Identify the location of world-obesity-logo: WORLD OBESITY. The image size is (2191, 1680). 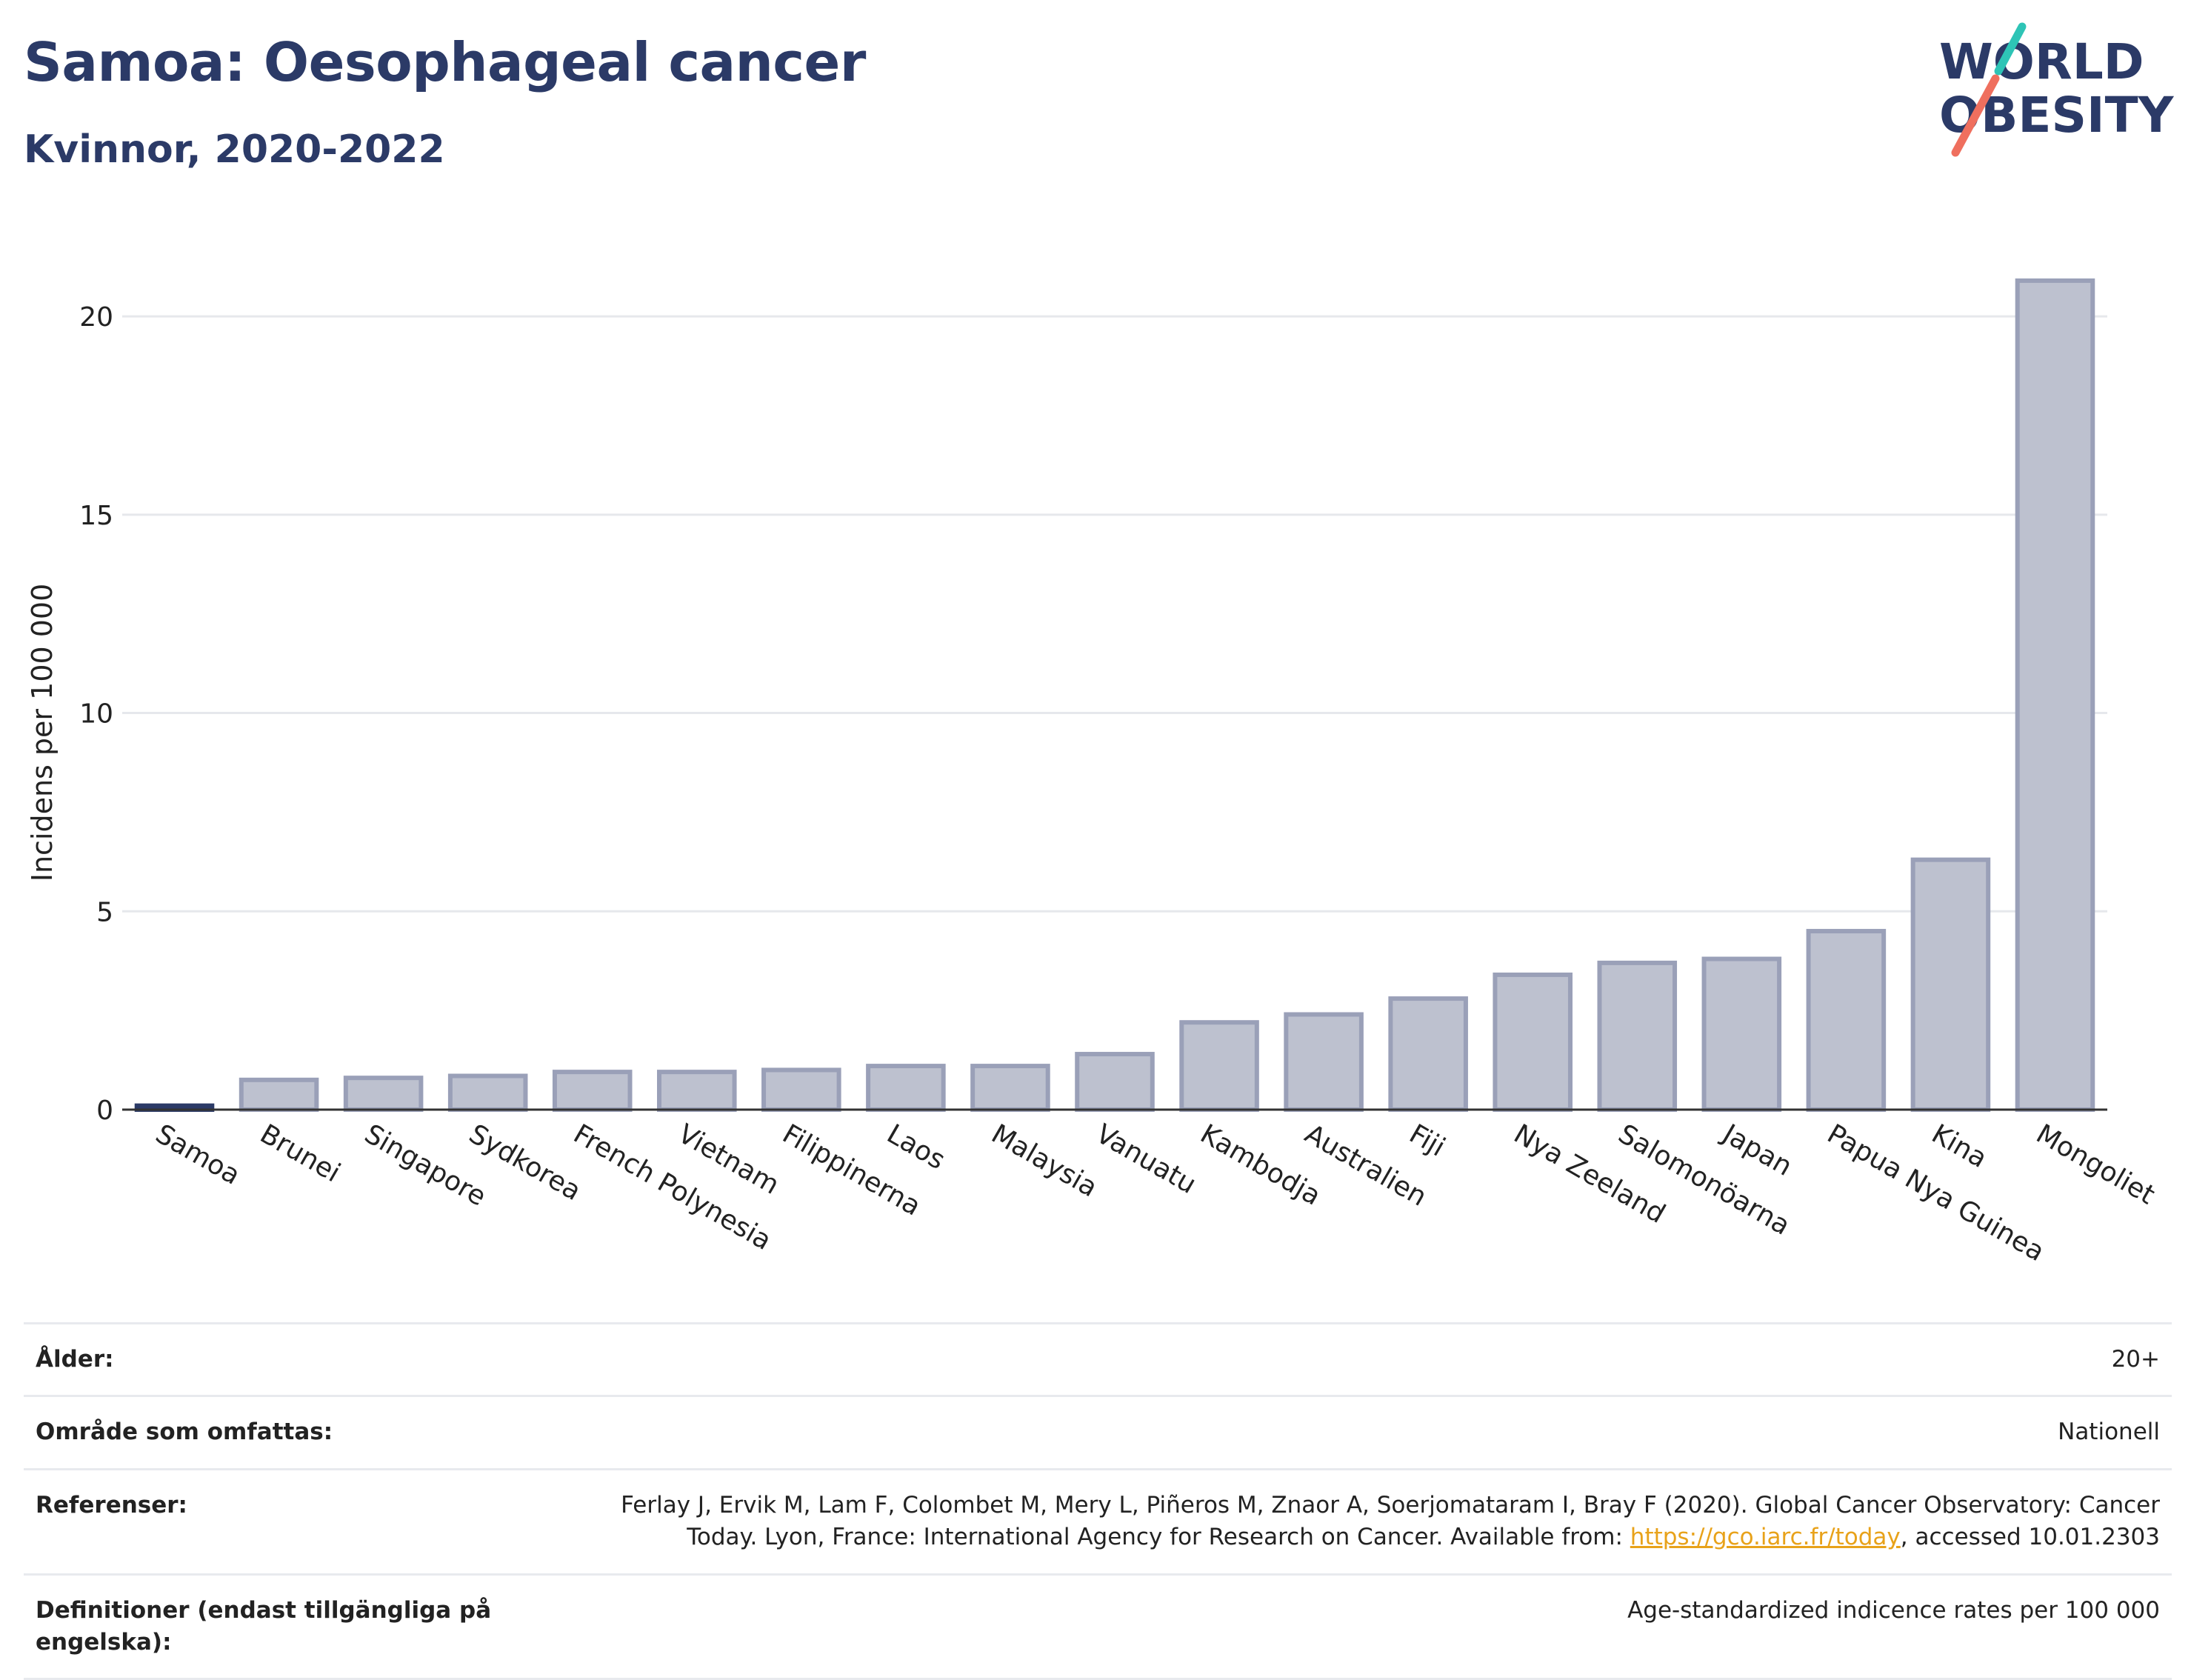
(2057, 89).